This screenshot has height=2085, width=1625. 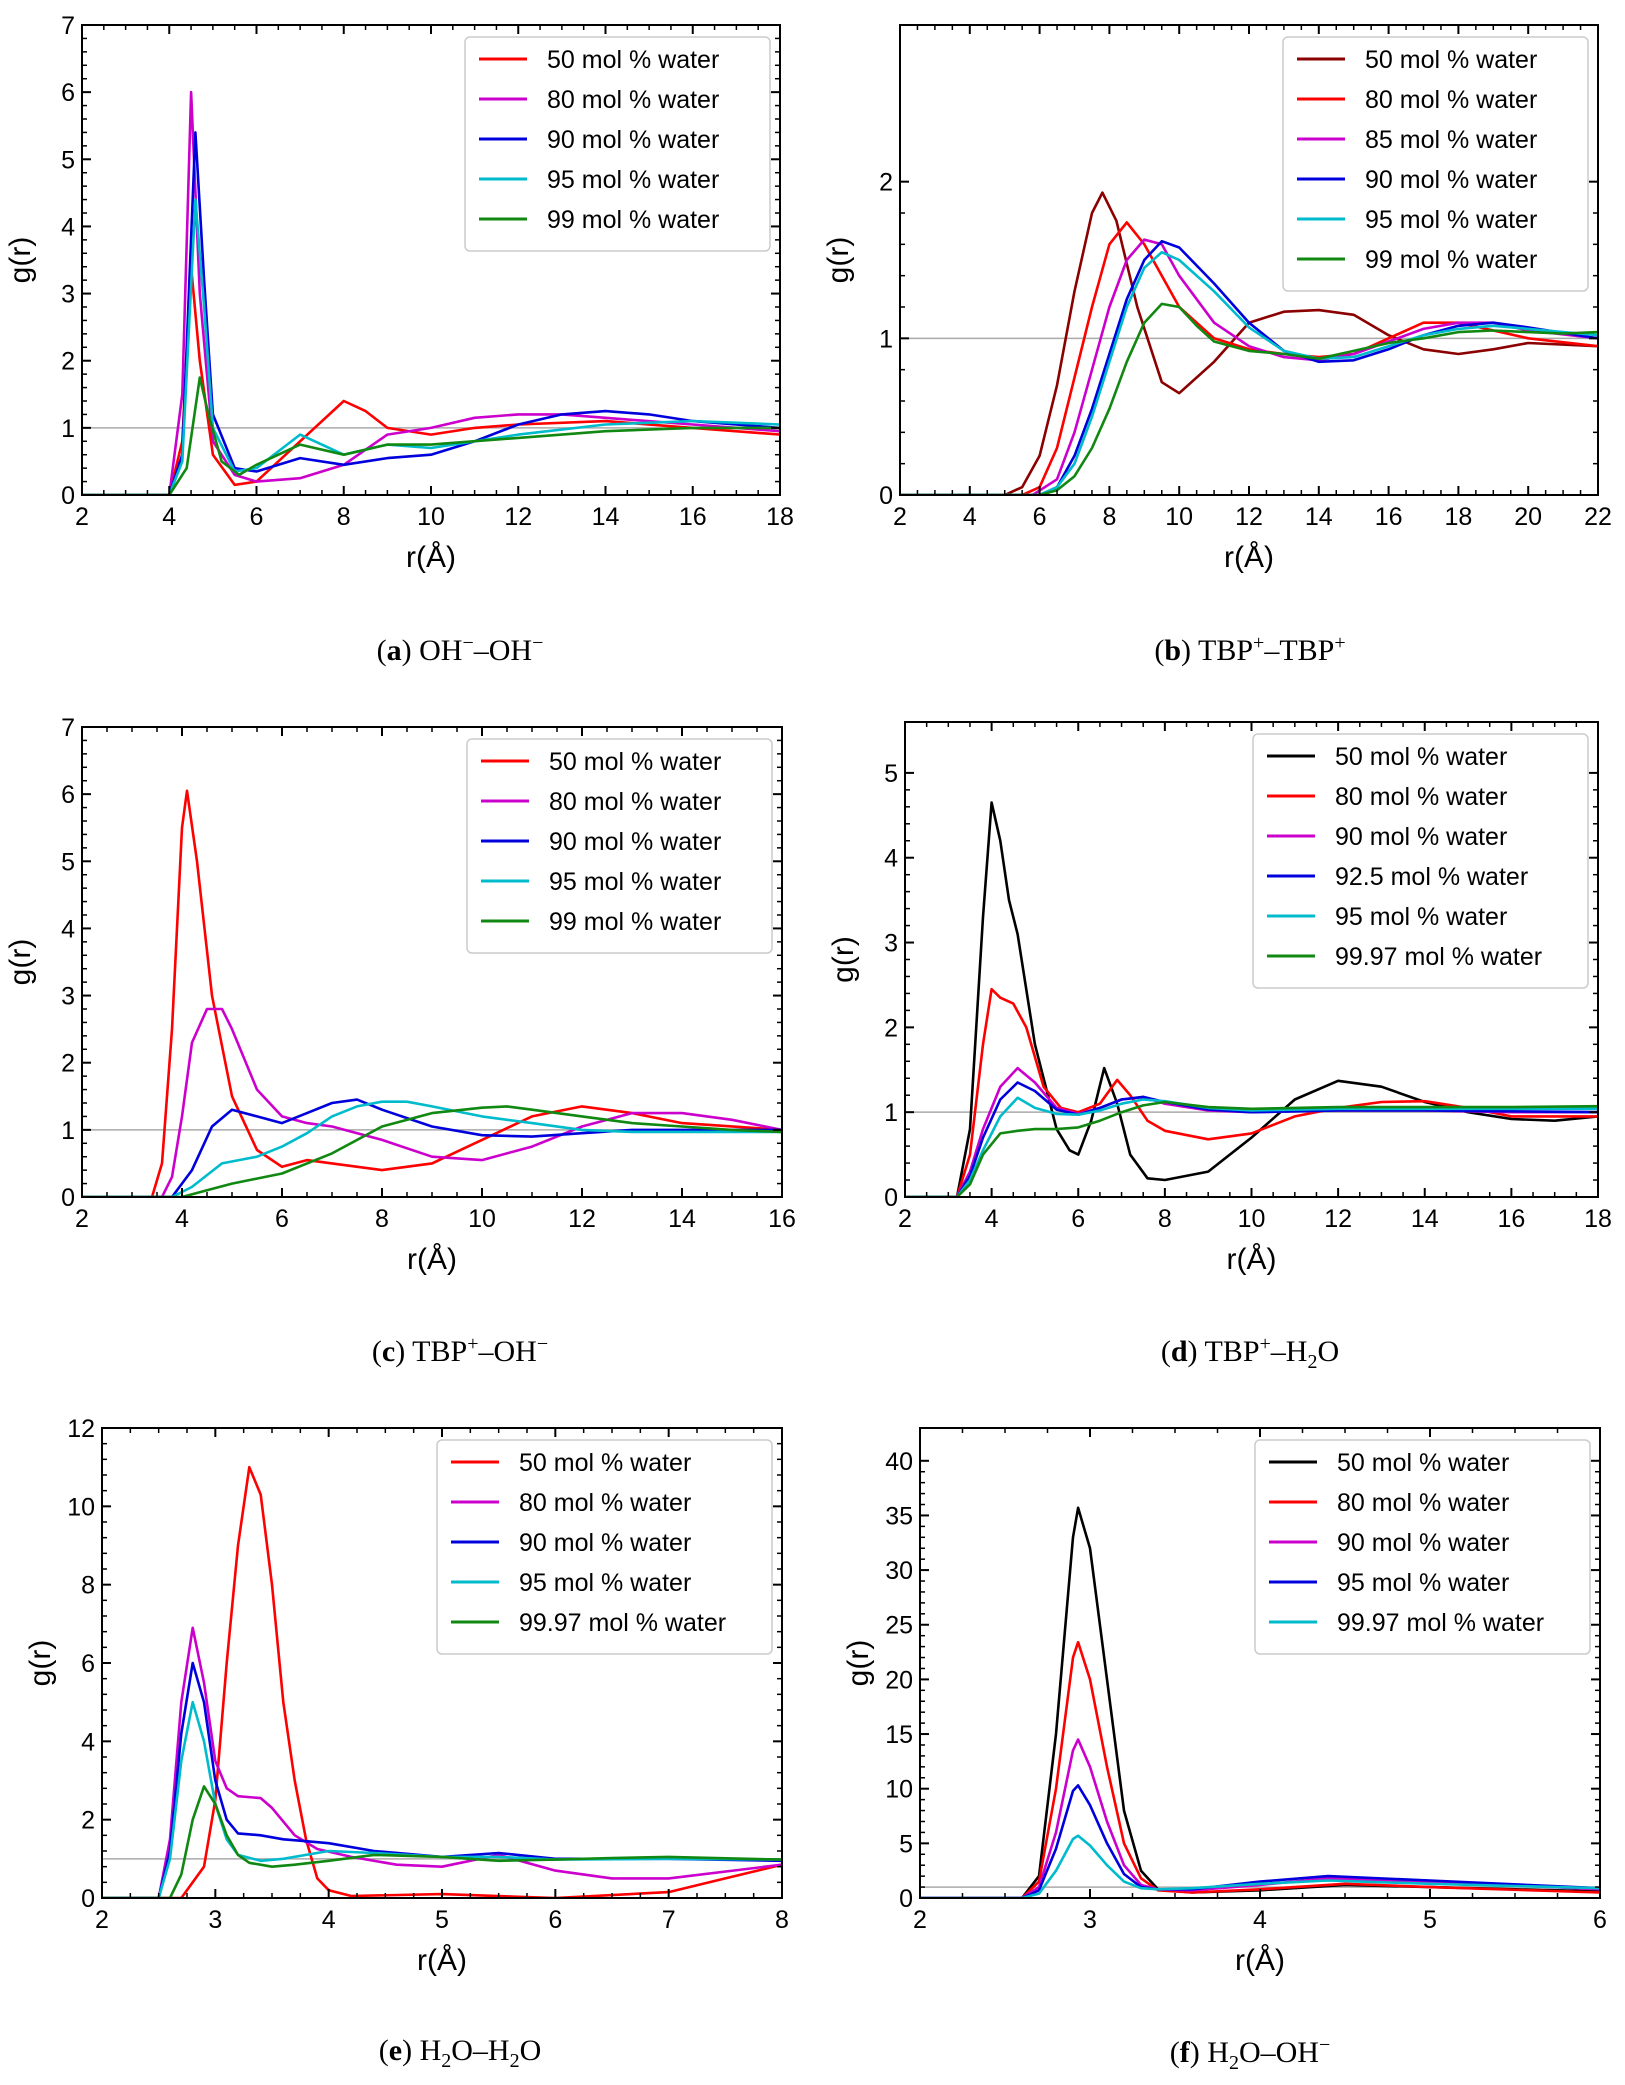 What do you see at coordinates (460, 1350) in the screenshot?
I see `caption-c: (c) TBP+–OH−` at bounding box center [460, 1350].